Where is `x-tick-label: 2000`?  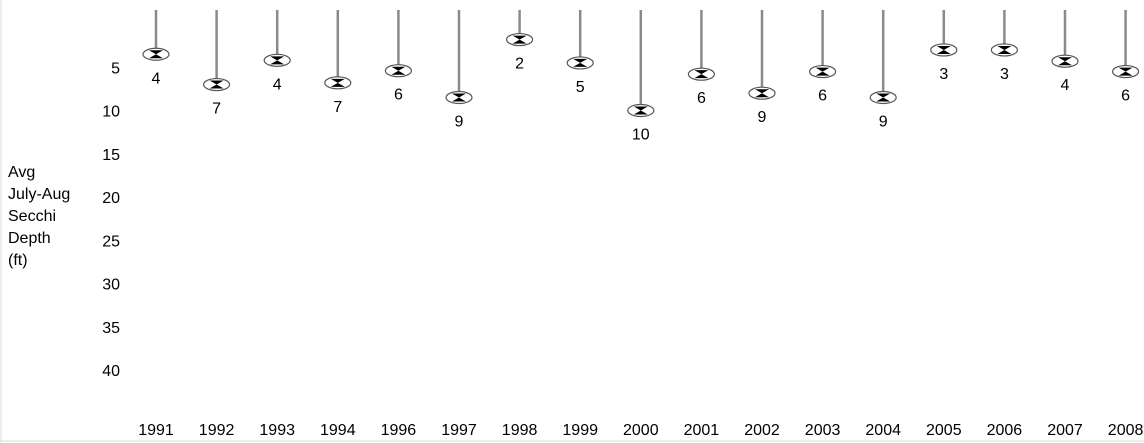
x-tick-label: 2000 is located at coordinates (641, 430).